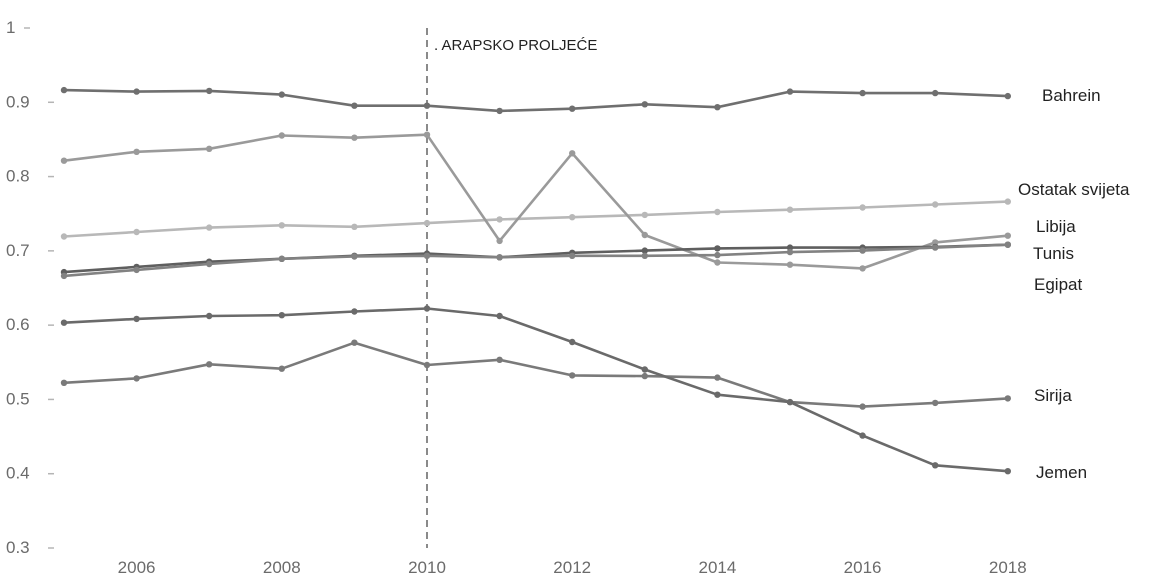 The width and height of the screenshot is (1171, 583). What do you see at coordinates (282, 567) in the screenshot?
I see `x-tick-label: 2008` at bounding box center [282, 567].